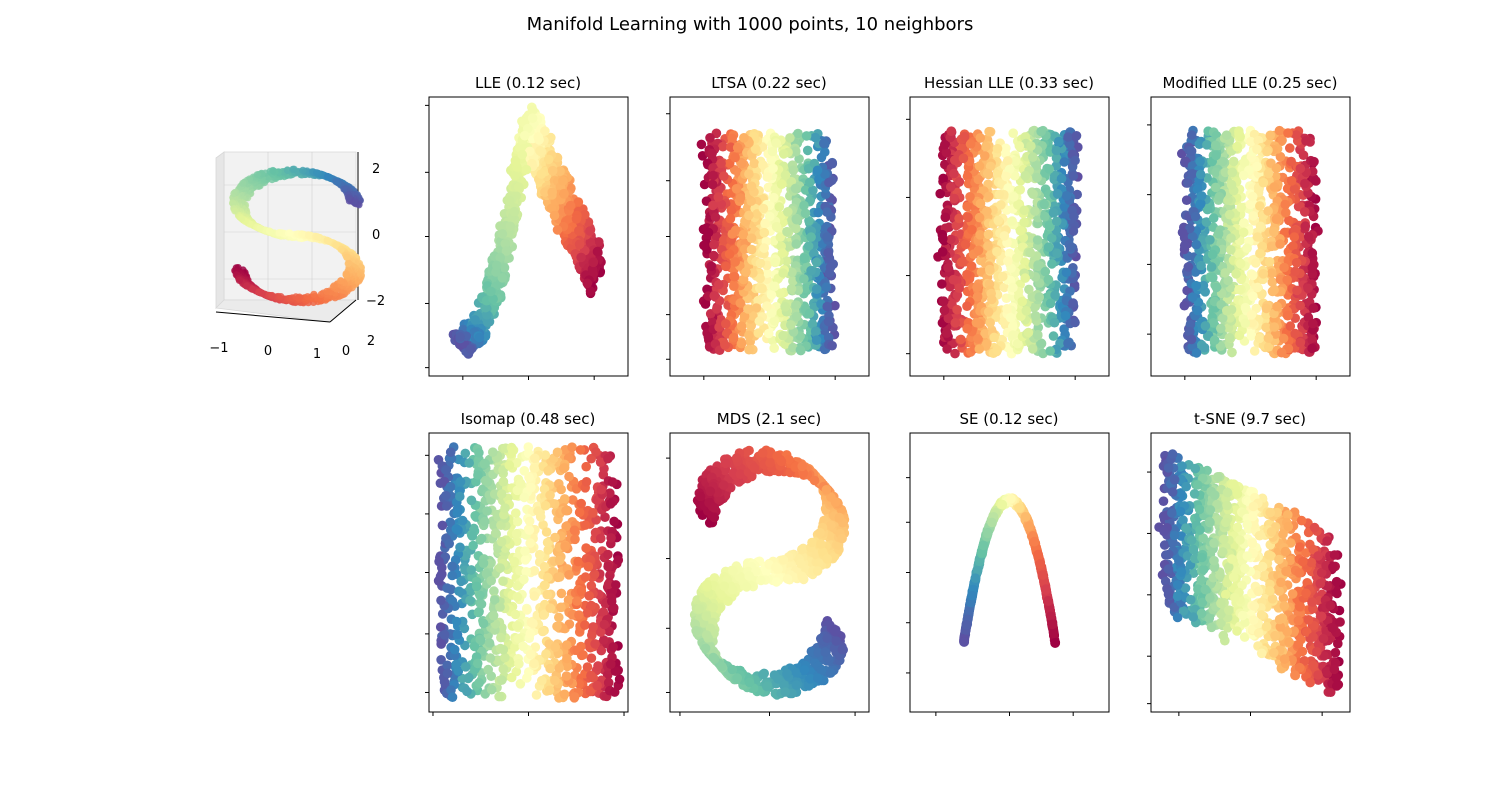 The width and height of the screenshot is (1500, 800). Describe the element at coordinates (528, 83) in the screenshot. I see `plot-title: LLE (0.12 sec)` at that location.